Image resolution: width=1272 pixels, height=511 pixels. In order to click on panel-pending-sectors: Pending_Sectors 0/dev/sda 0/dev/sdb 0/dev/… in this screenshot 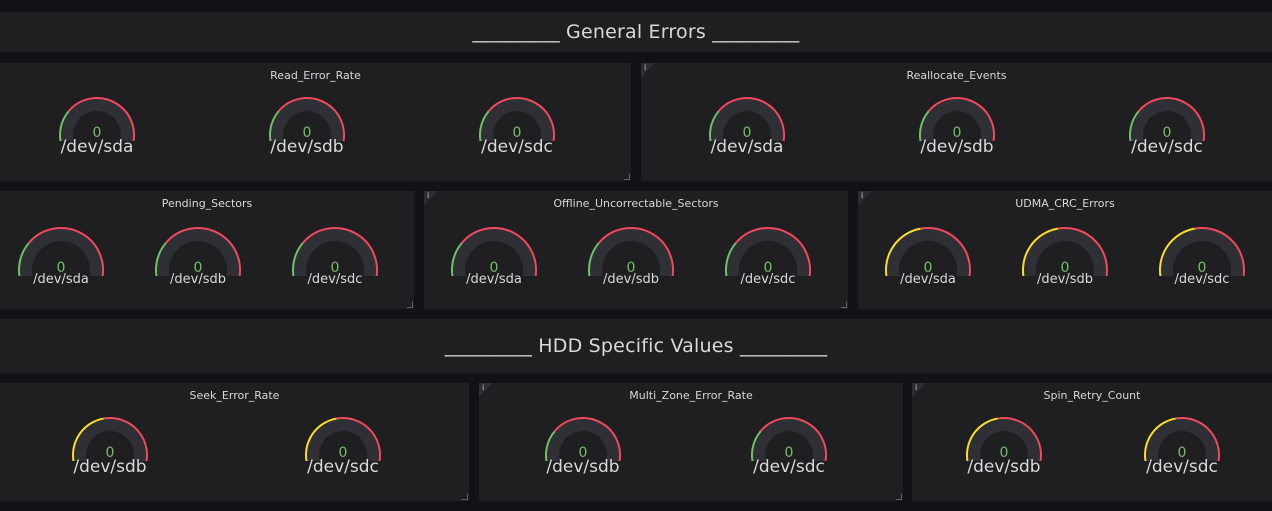, I will do `click(207, 250)`.